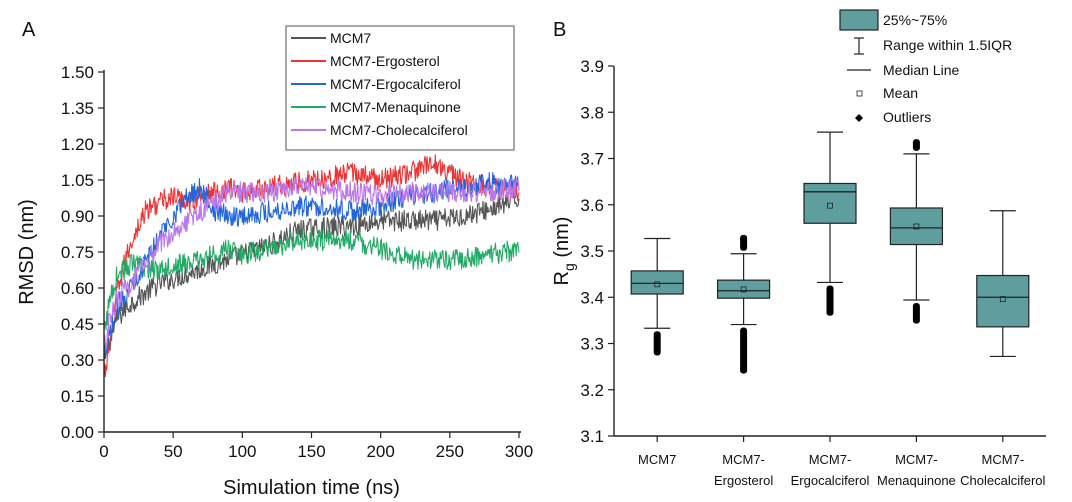 This screenshot has width=1072, height=502. Describe the element at coordinates (592, 159) in the screenshot. I see `rg-y-tick-label-6: 3.7` at that location.